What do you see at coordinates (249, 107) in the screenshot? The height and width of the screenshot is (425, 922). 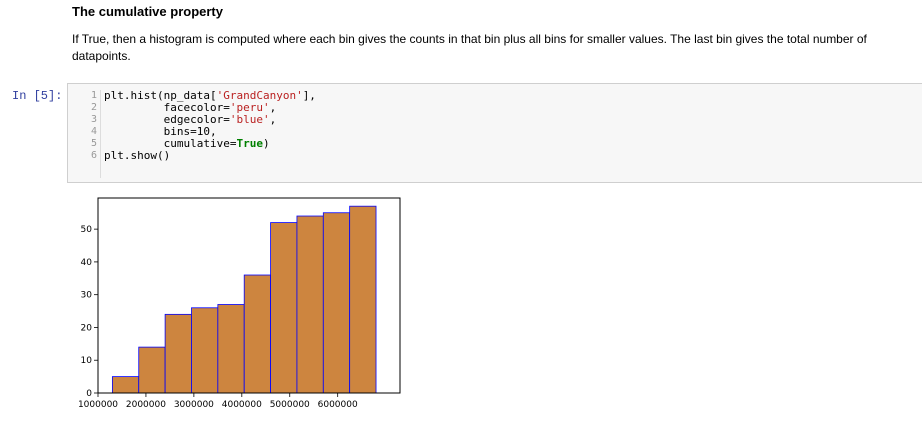 I see `code-string: 'peru'` at bounding box center [249, 107].